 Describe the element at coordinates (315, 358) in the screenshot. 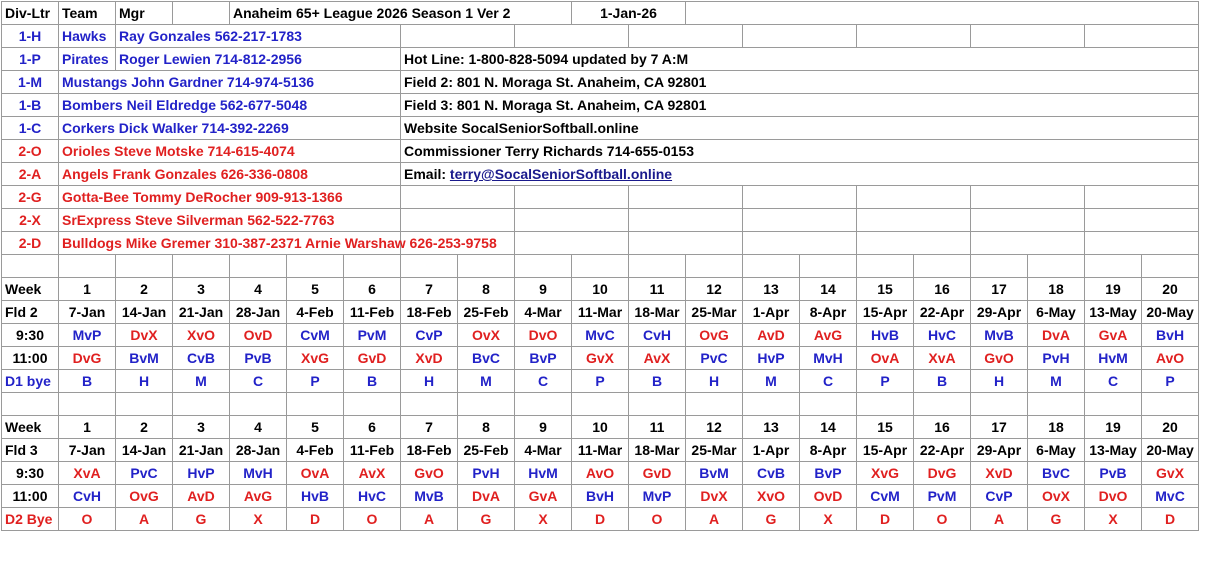

I see `game-matchup: XvG` at that location.